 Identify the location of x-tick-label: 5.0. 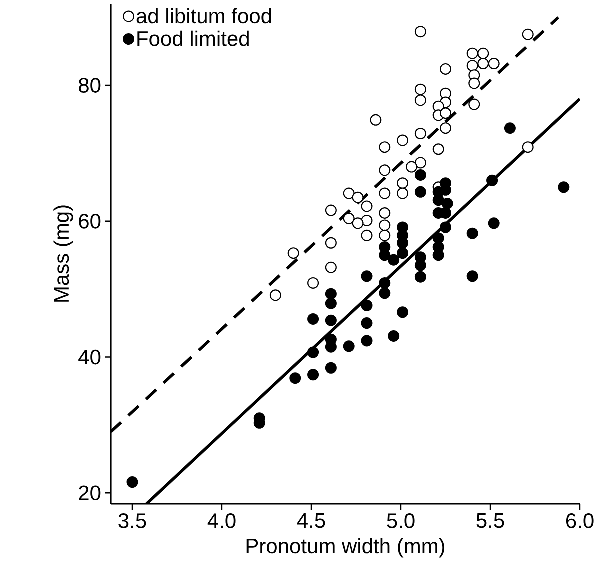
(401, 521).